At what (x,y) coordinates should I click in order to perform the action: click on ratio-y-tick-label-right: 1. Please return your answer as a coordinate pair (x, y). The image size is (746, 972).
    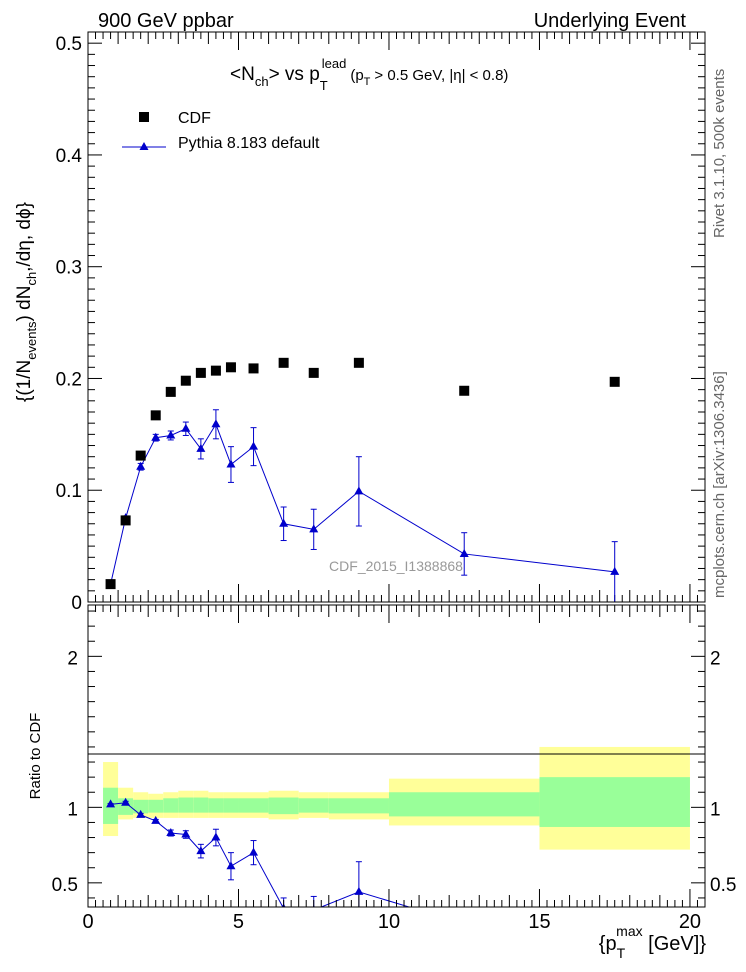
    Looking at the image, I should click on (715, 809).